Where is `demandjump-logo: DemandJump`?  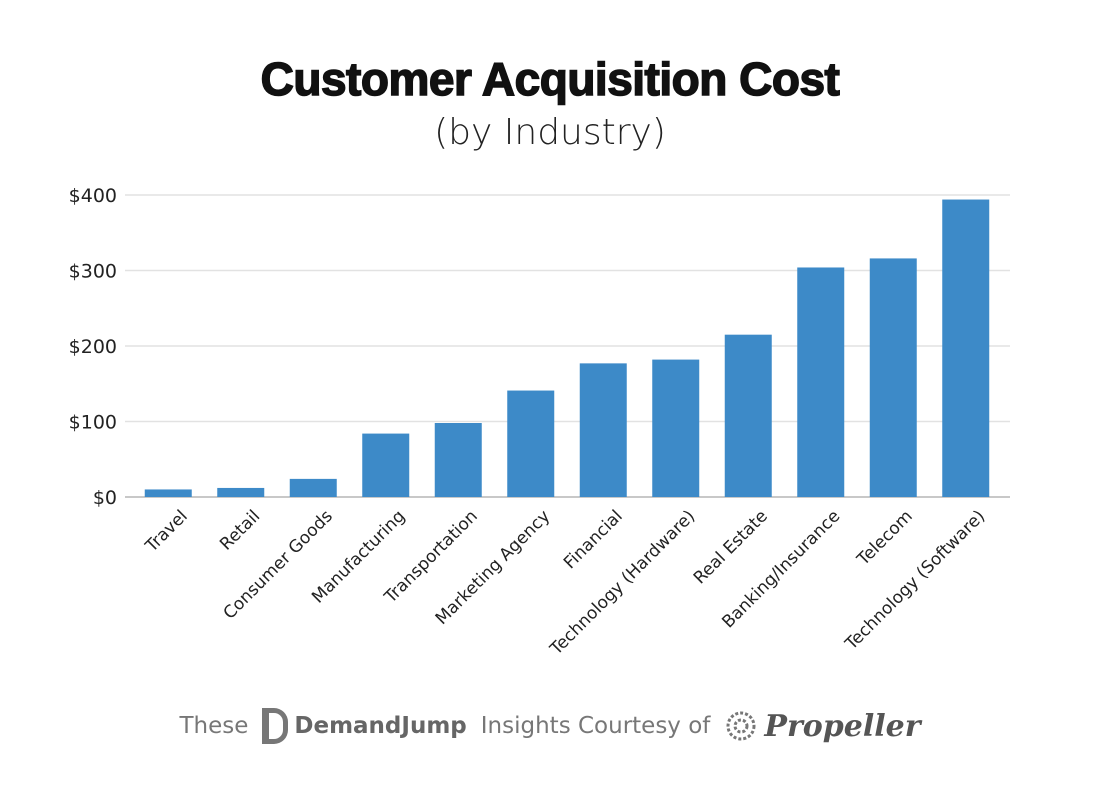
demandjump-logo: DemandJump is located at coordinates (364, 726).